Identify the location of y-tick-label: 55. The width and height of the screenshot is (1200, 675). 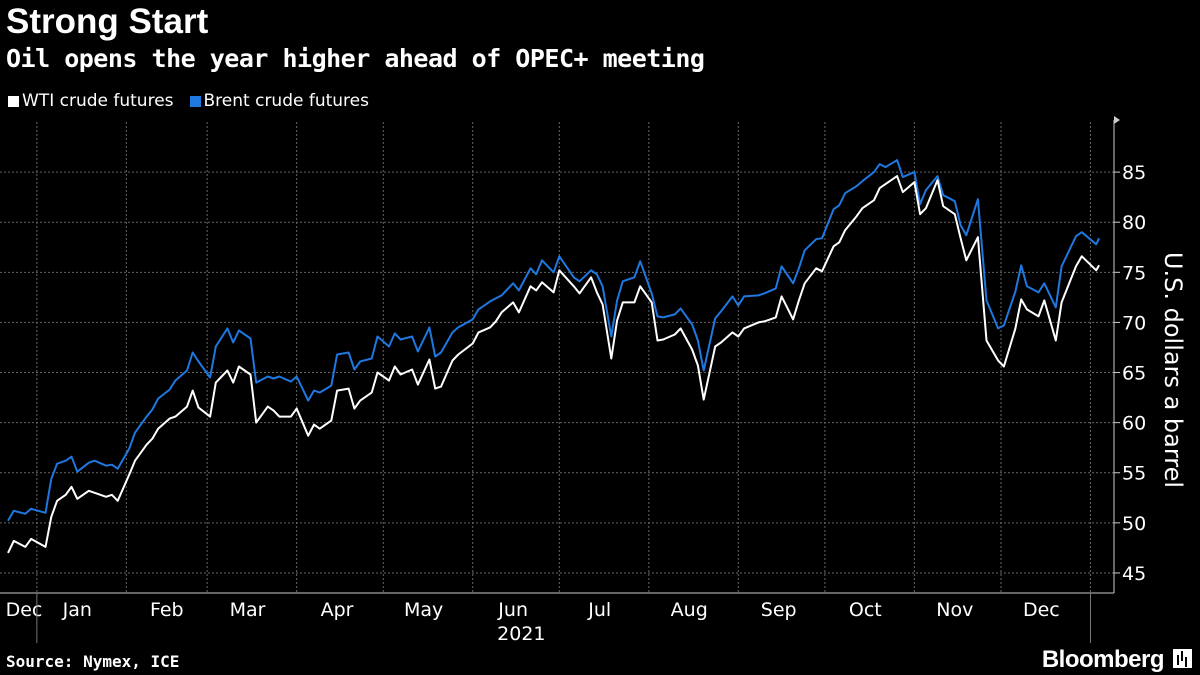
(1134, 474).